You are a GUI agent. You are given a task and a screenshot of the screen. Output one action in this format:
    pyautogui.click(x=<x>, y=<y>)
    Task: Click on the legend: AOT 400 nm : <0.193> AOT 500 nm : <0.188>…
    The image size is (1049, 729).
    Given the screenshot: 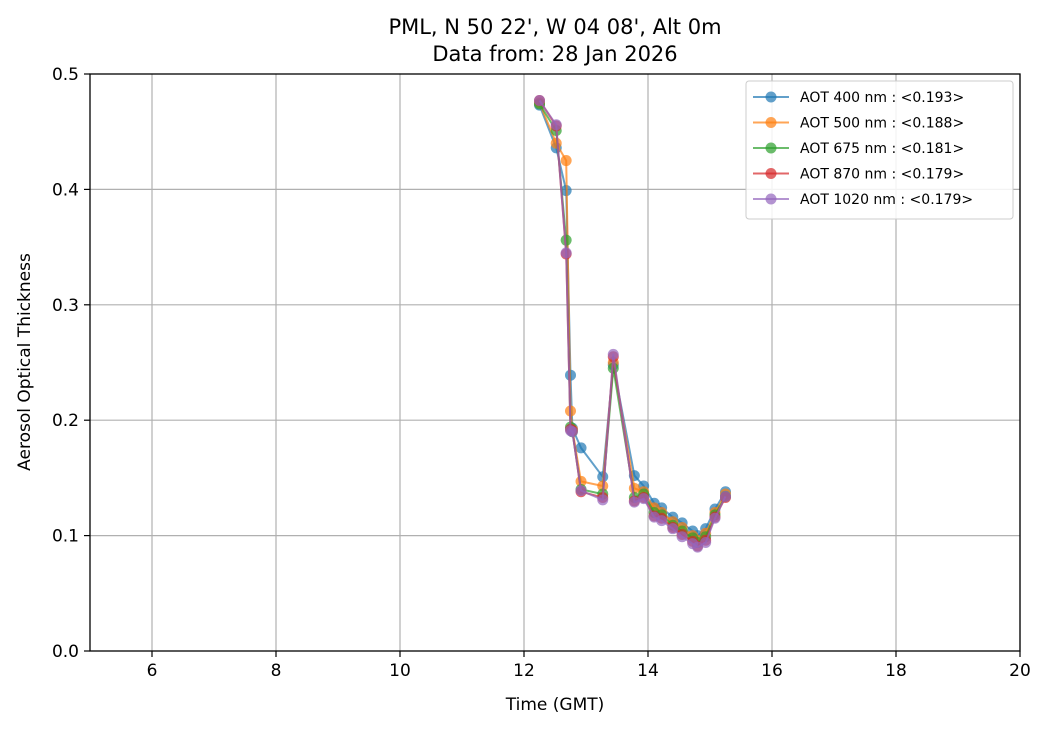 What is the action you would take?
    pyautogui.click(x=879, y=150)
    